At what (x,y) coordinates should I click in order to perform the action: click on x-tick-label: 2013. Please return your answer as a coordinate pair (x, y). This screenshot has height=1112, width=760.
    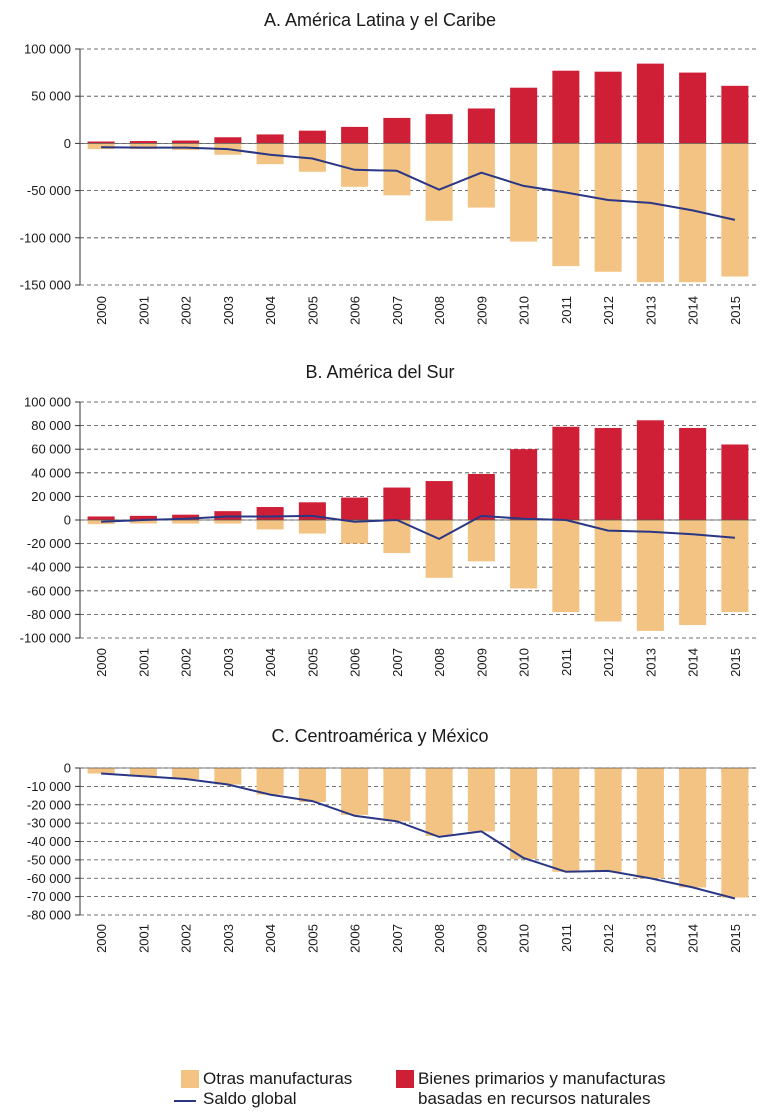
    Looking at the image, I should click on (650, 938).